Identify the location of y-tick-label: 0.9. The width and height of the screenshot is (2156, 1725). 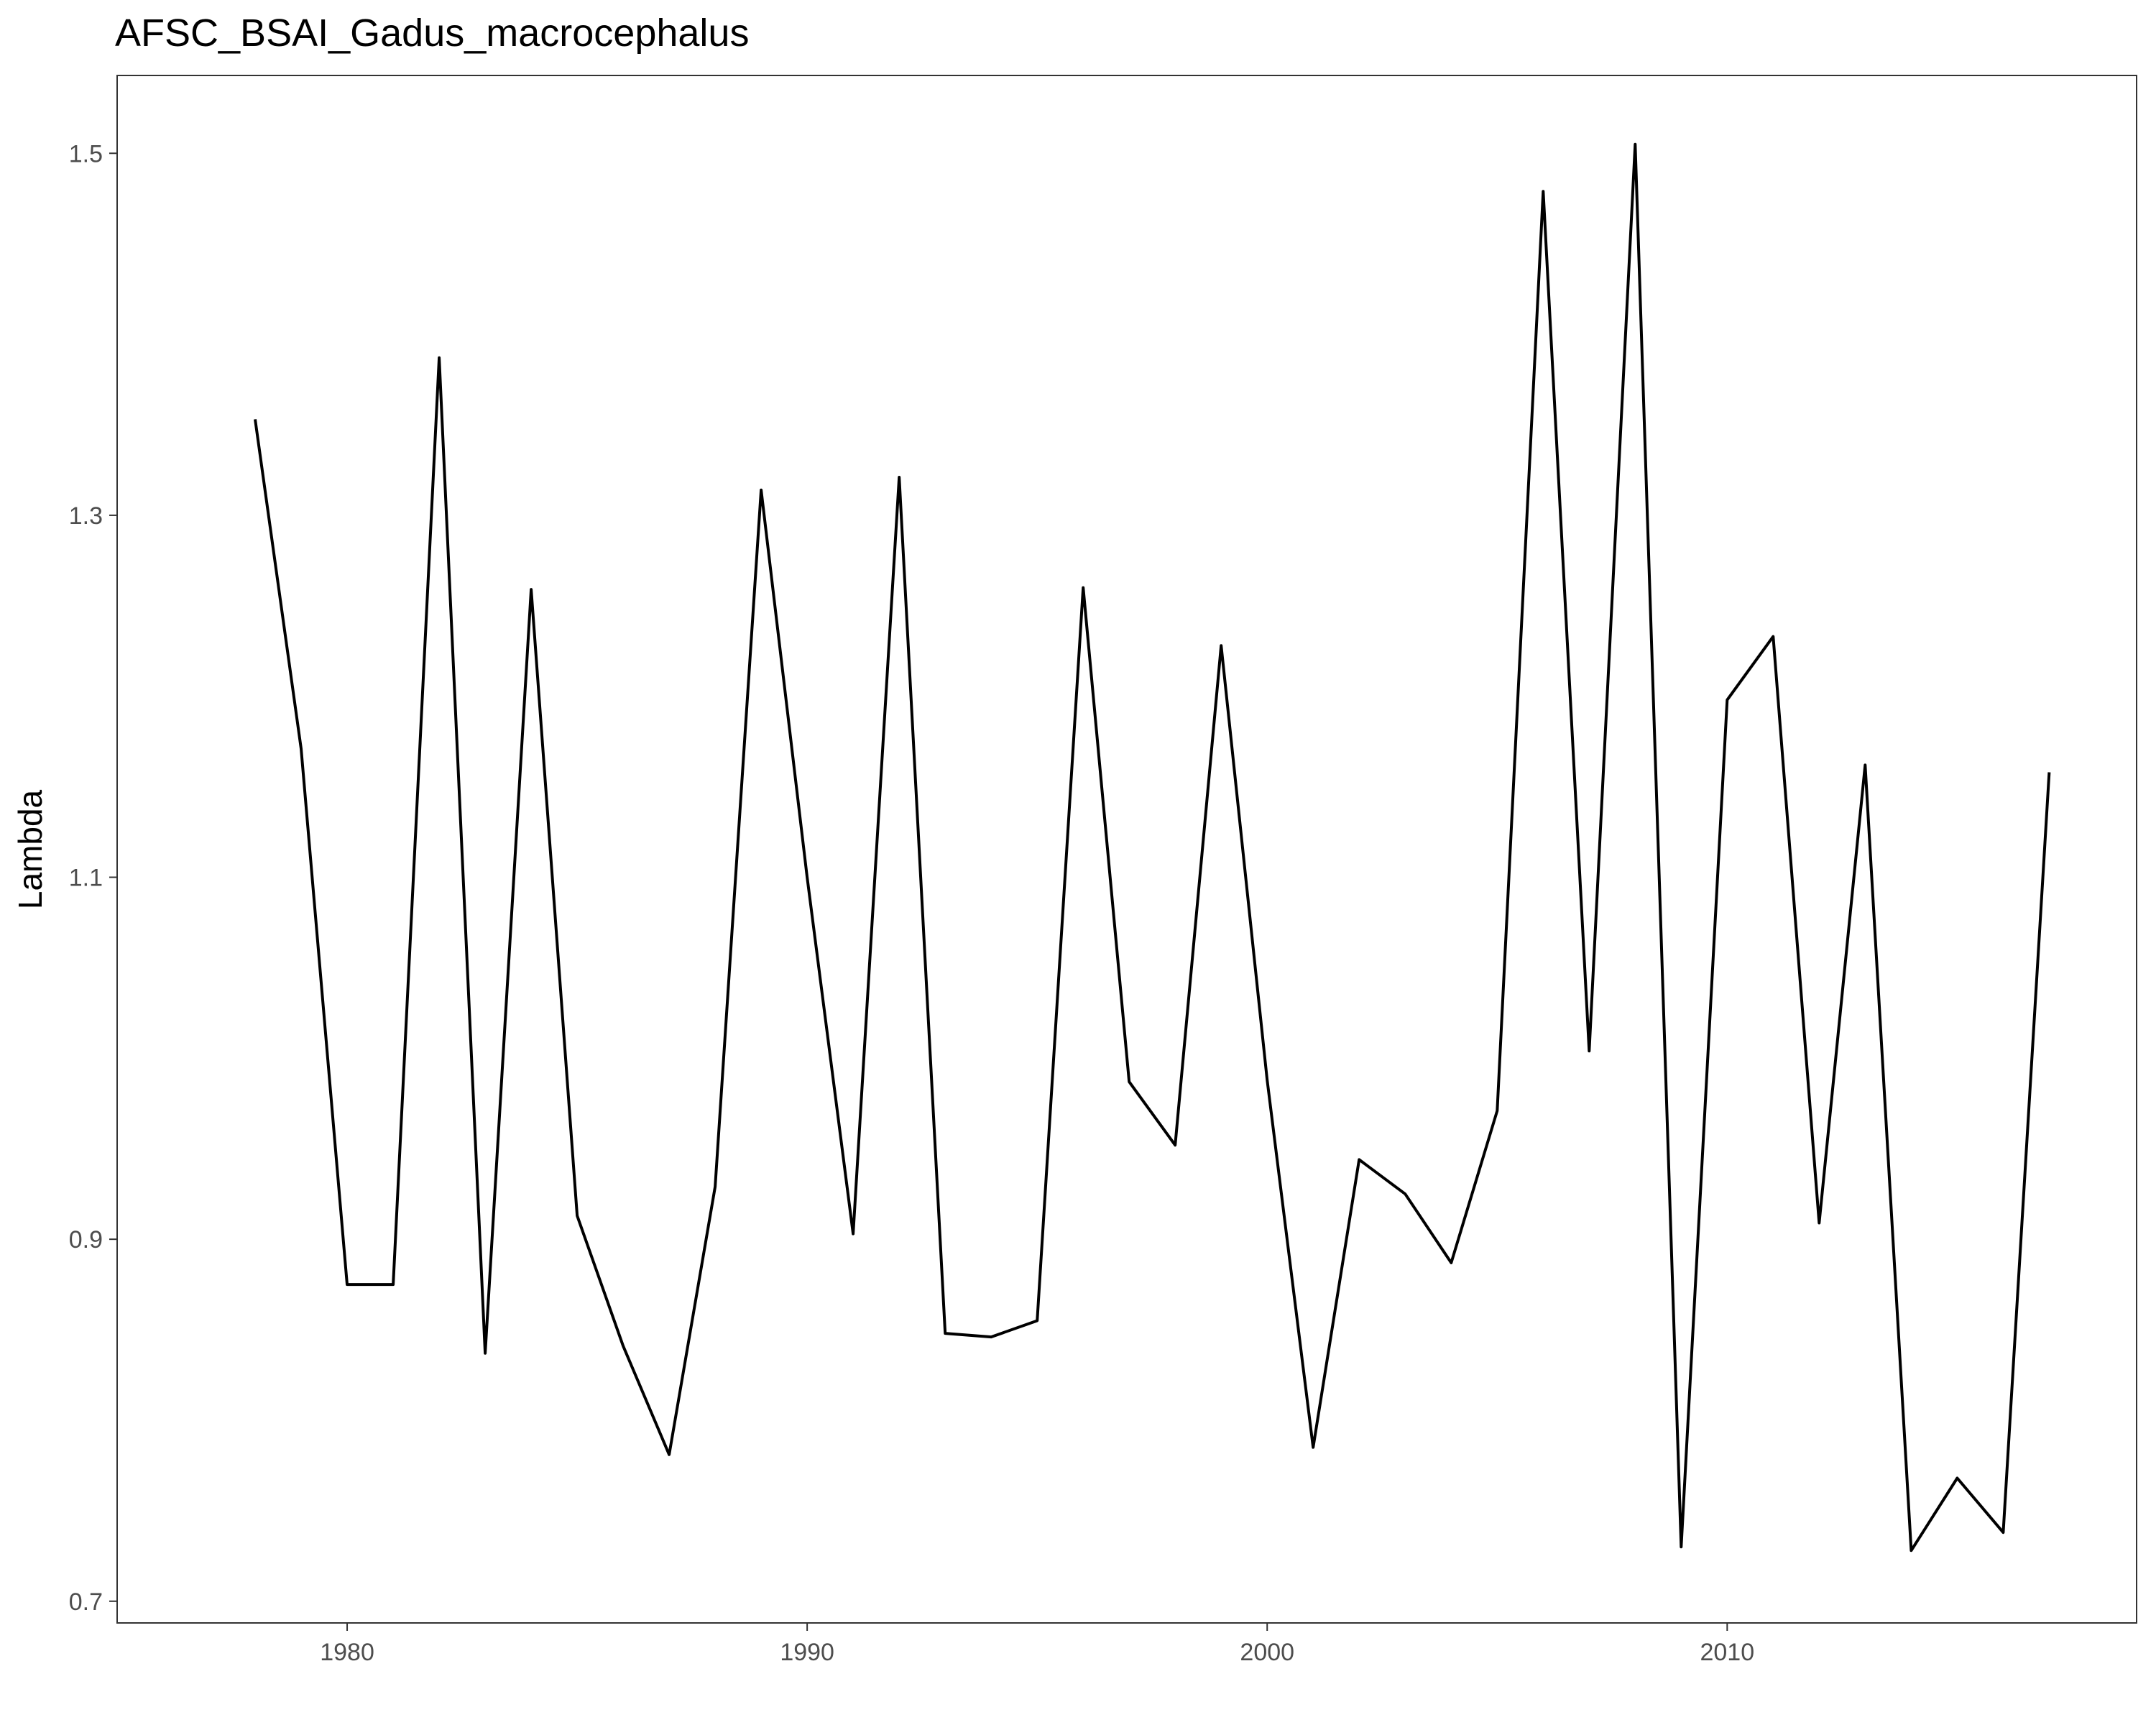
(86, 1240).